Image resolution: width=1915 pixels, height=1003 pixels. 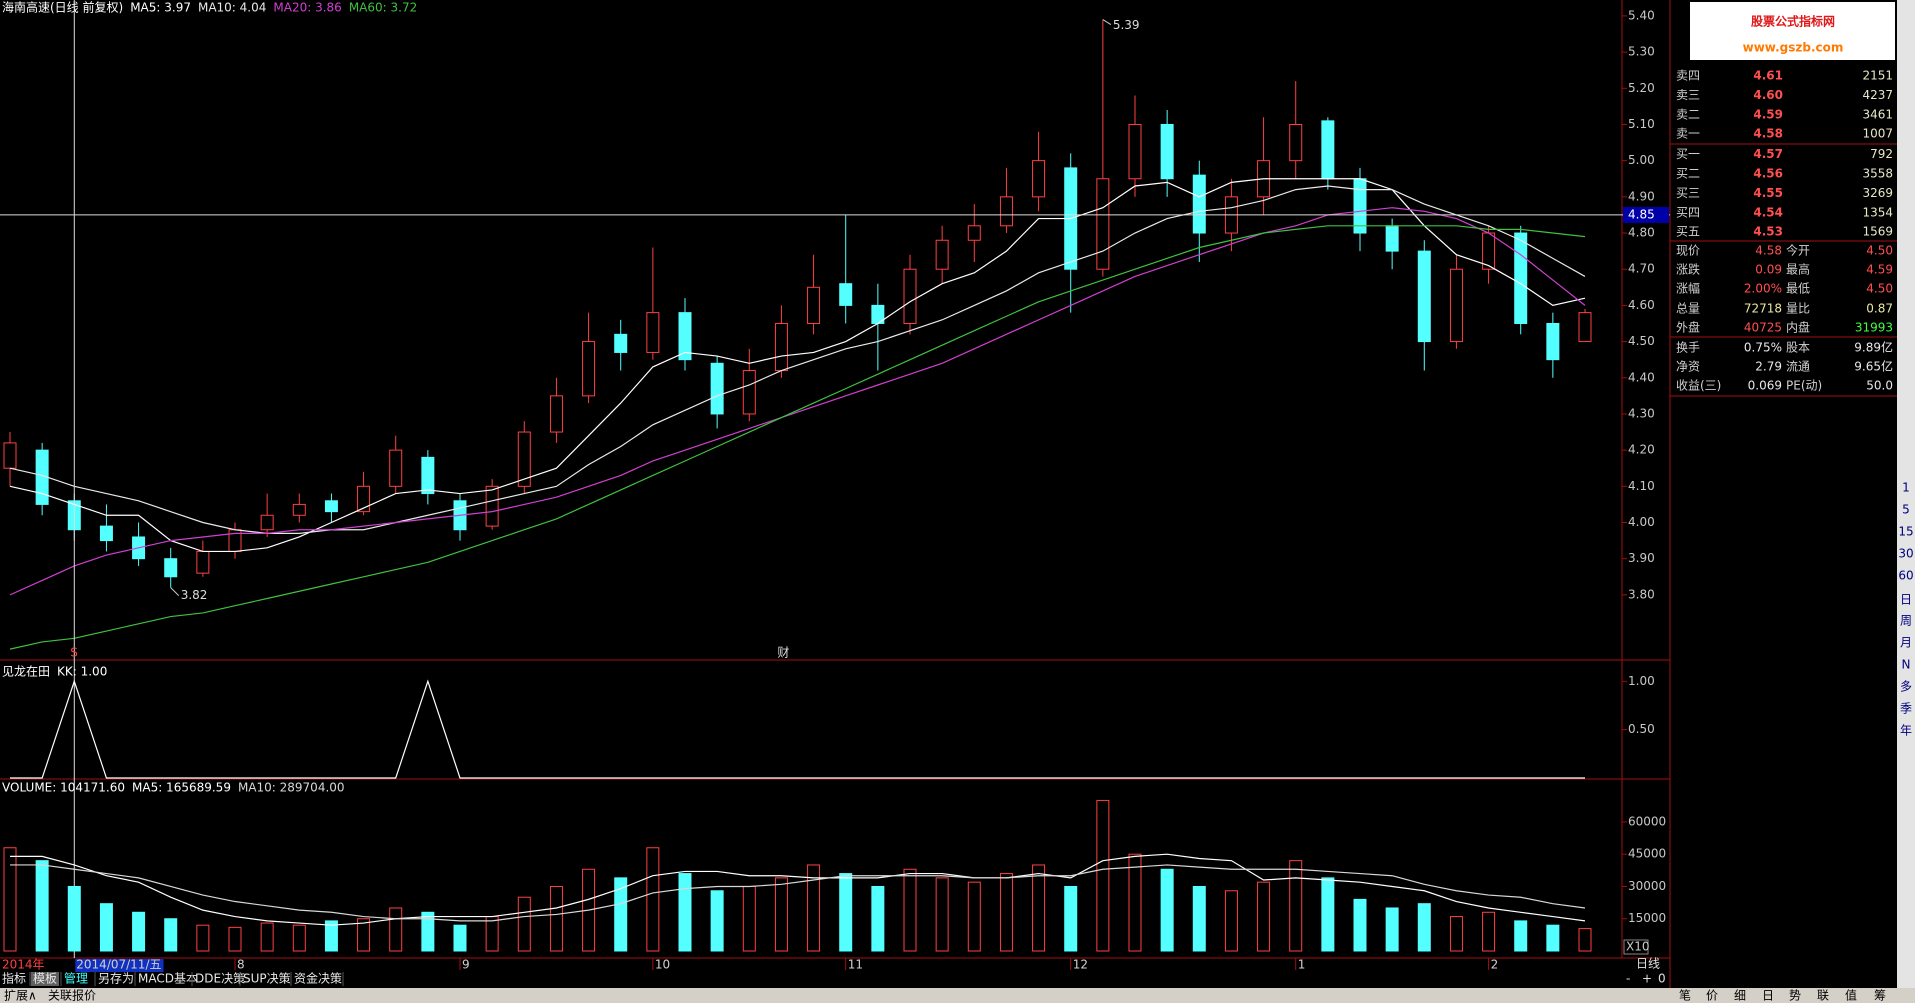 I want to click on bottom-tab: 日, so click(x=1768, y=996).